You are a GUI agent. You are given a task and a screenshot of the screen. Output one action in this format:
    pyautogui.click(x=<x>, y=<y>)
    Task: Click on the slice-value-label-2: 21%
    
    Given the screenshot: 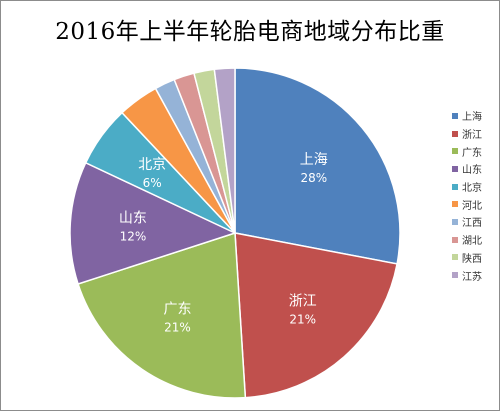 What is the action you would take?
    pyautogui.click(x=177, y=328)
    